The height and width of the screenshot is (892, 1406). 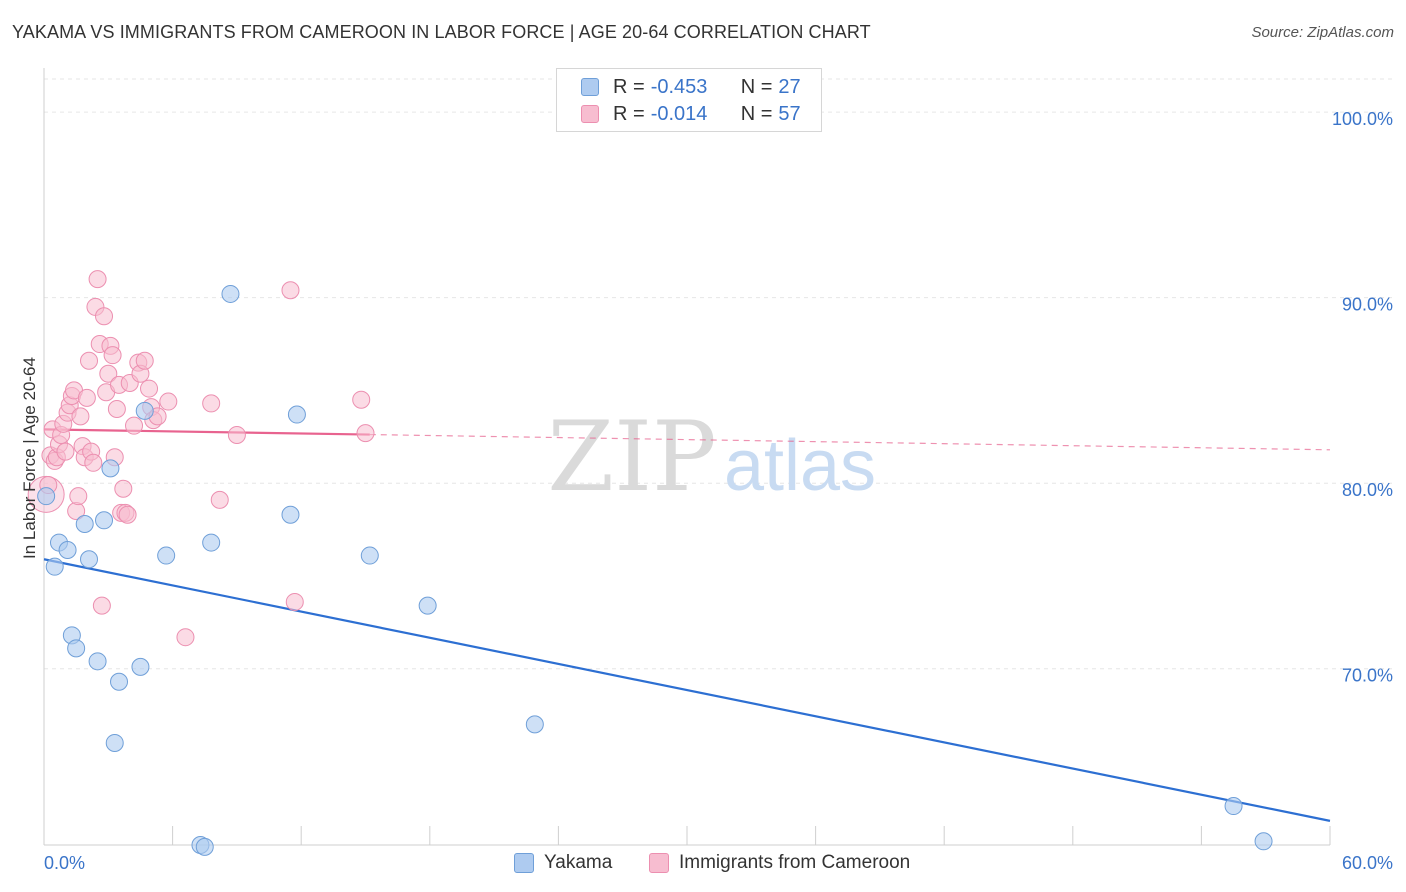 What do you see at coordinates (64, 863) in the screenshot?
I see `x-tick-label: 0.0%` at bounding box center [64, 863].